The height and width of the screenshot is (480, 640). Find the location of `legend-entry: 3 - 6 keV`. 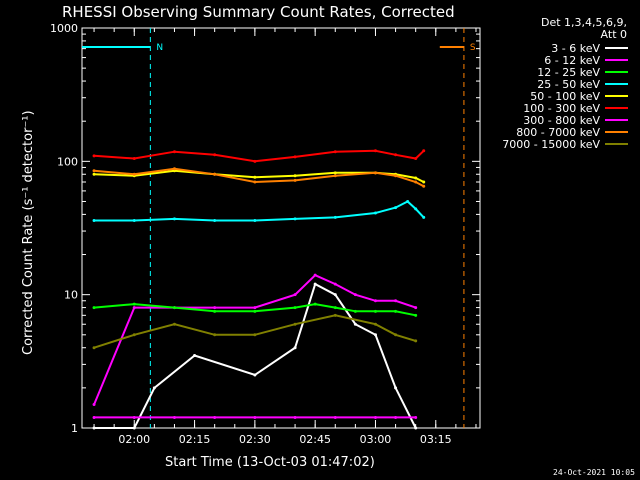

legend-entry: 3 - 6 keV is located at coordinates (575, 48).